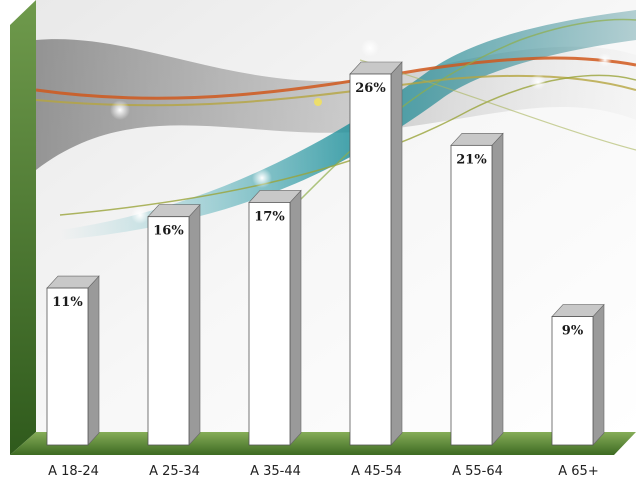 The height and width of the screenshot is (483, 636). I want to click on bar-value-label: 21%, so click(471, 159).